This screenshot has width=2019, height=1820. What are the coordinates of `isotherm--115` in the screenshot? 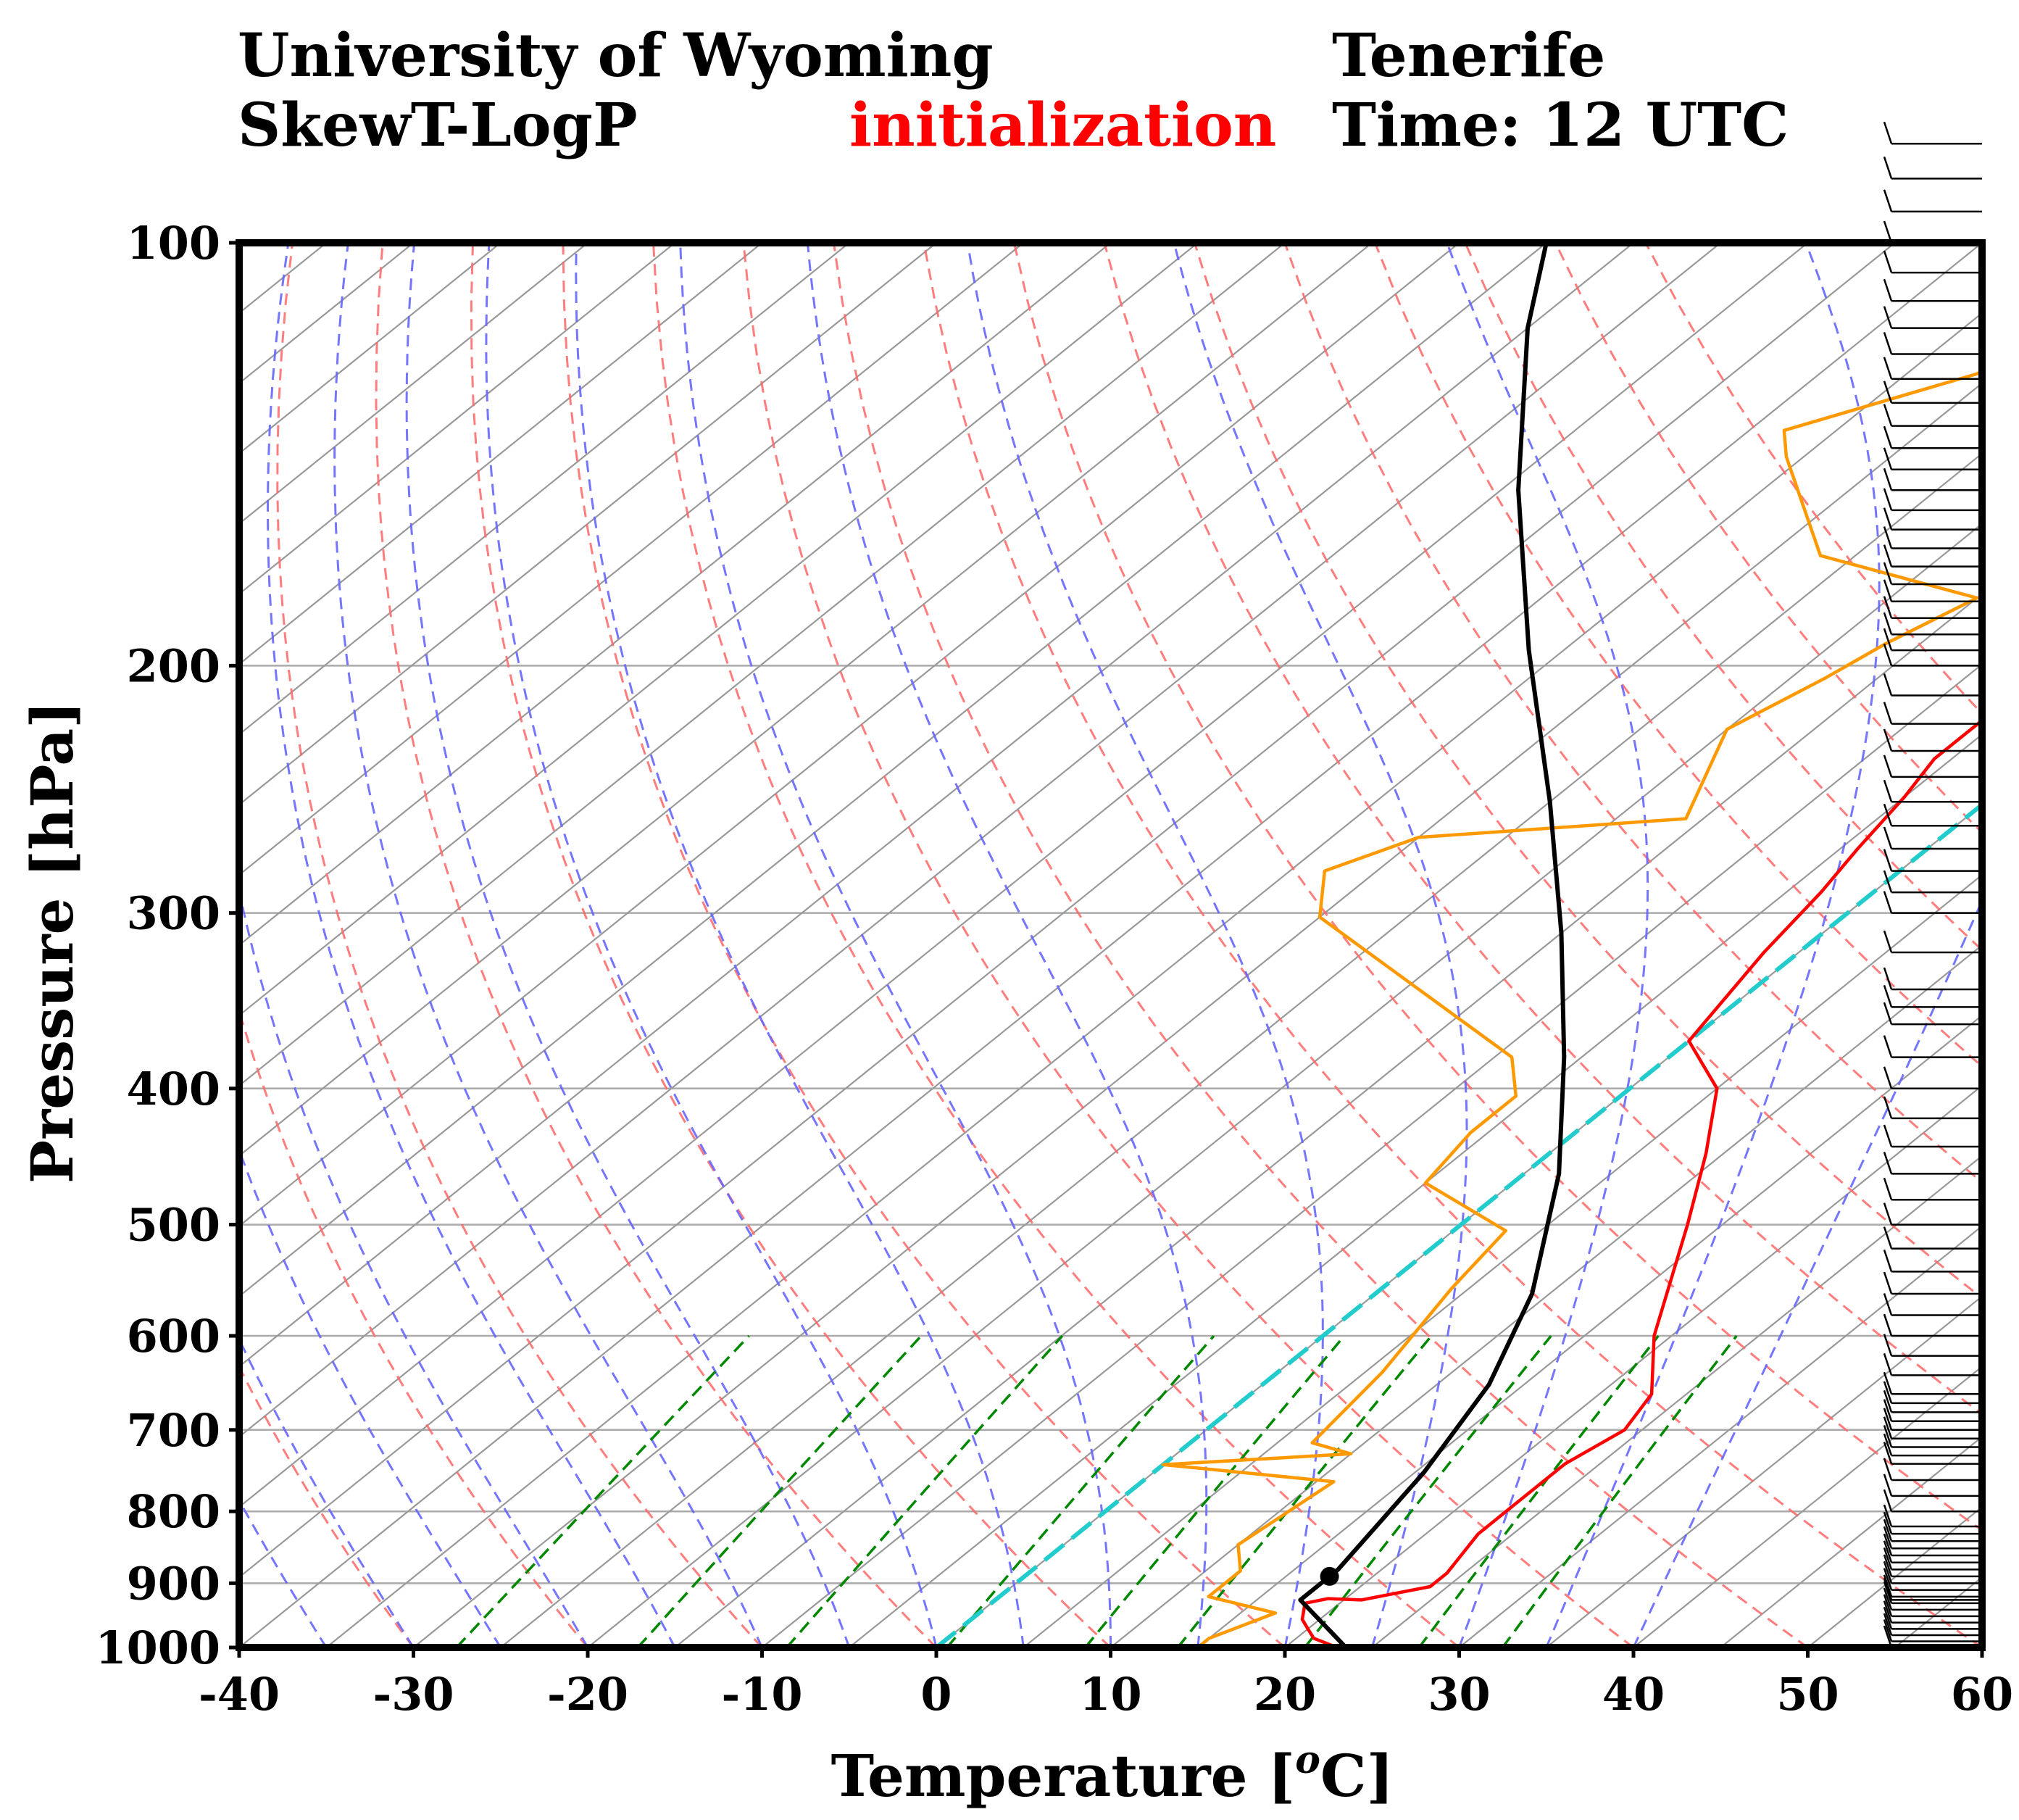 It's located at (457, 419).